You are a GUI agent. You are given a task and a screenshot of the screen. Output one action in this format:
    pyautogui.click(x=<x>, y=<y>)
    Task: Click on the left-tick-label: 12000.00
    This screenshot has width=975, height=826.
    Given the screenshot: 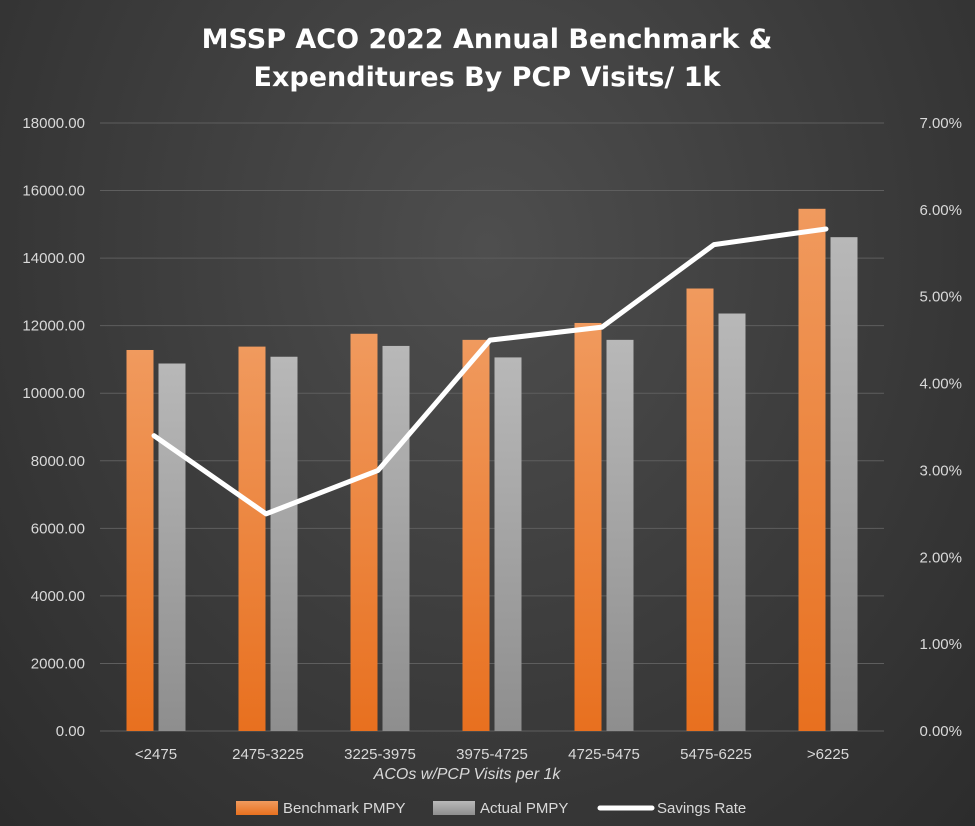 What is the action you would take?
    pyautogui.click(x=53, y=326)
    